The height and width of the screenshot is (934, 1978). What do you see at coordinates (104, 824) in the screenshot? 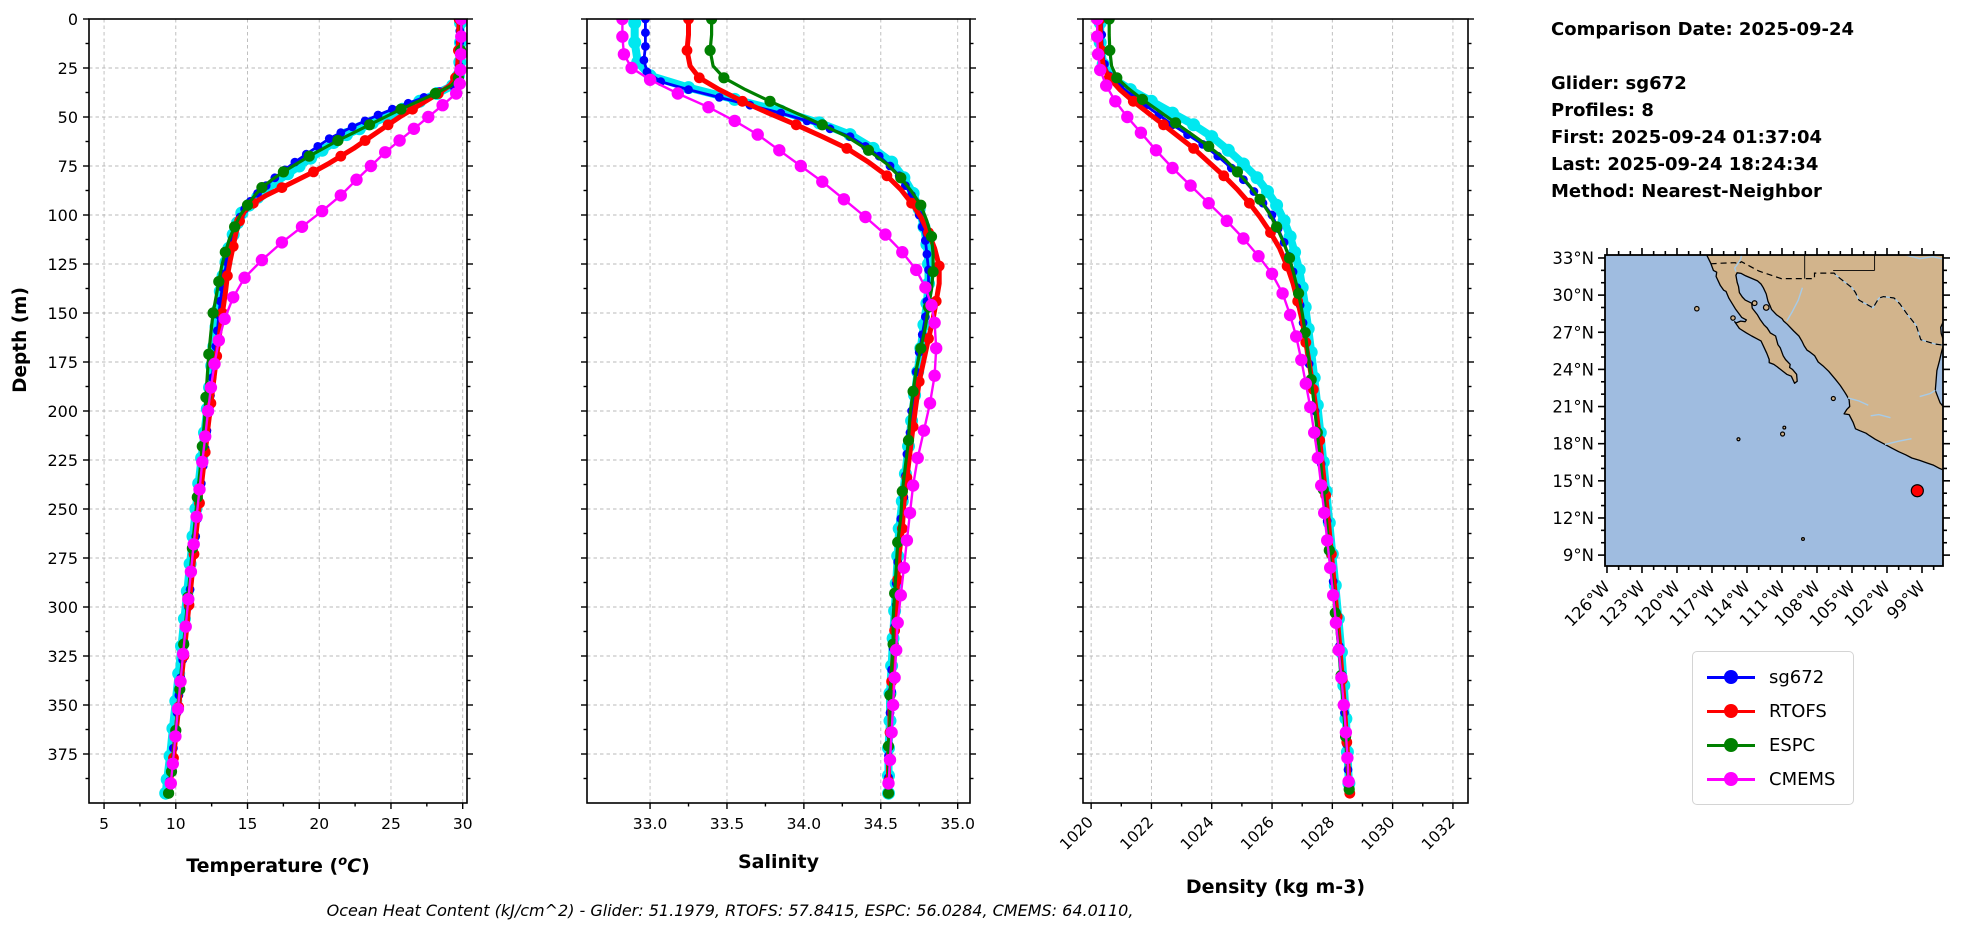
I see `svg-text: 5` at bounding box center [104, 824].